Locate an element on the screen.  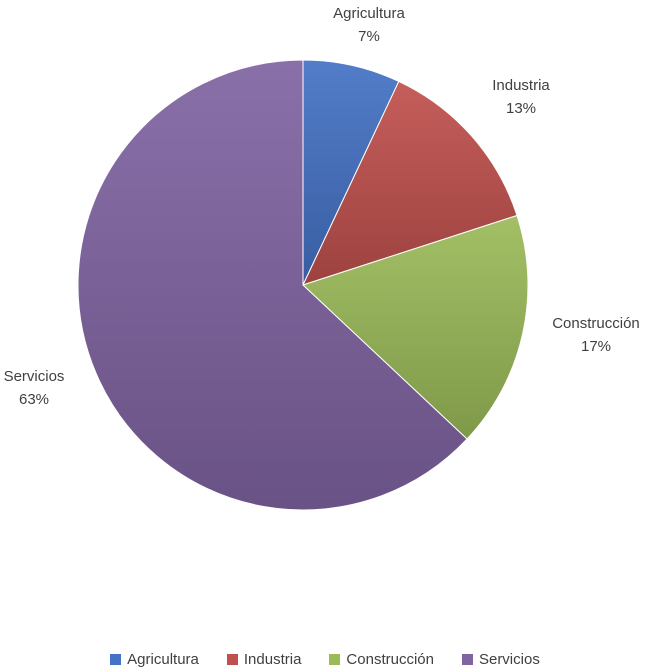
slice-label-construccion: Construcción is located at coordinates (596, 323).